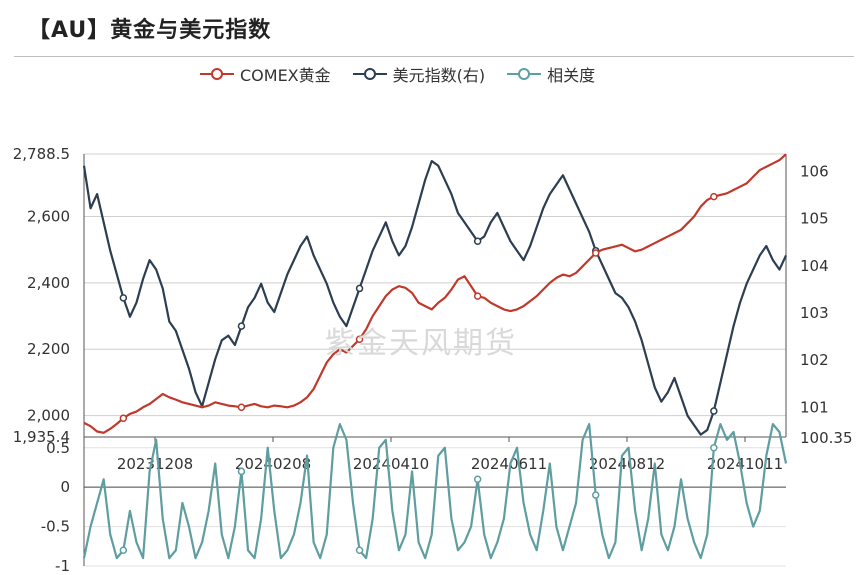 The image size is (865, 575). Describe the element at coordinates (814, 407) in the screenshot. I see `y-right-tick-label: 101` at that location.